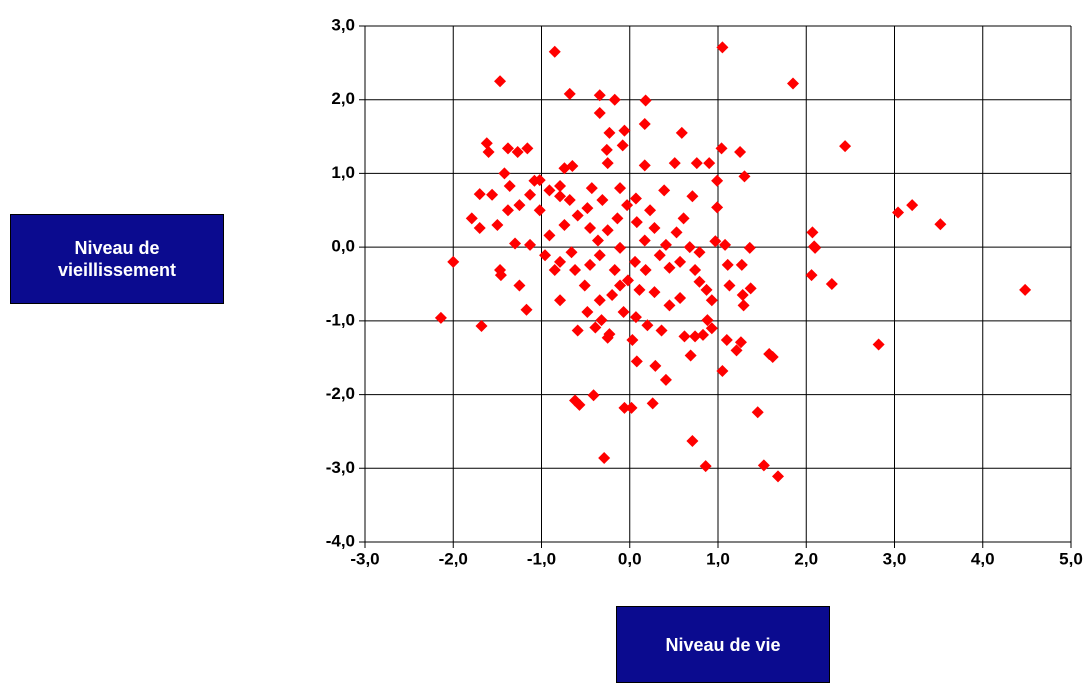 This screenshot has height=683, width=1086. I want to click on x-tick-label: 4,0, so click(983, 558).